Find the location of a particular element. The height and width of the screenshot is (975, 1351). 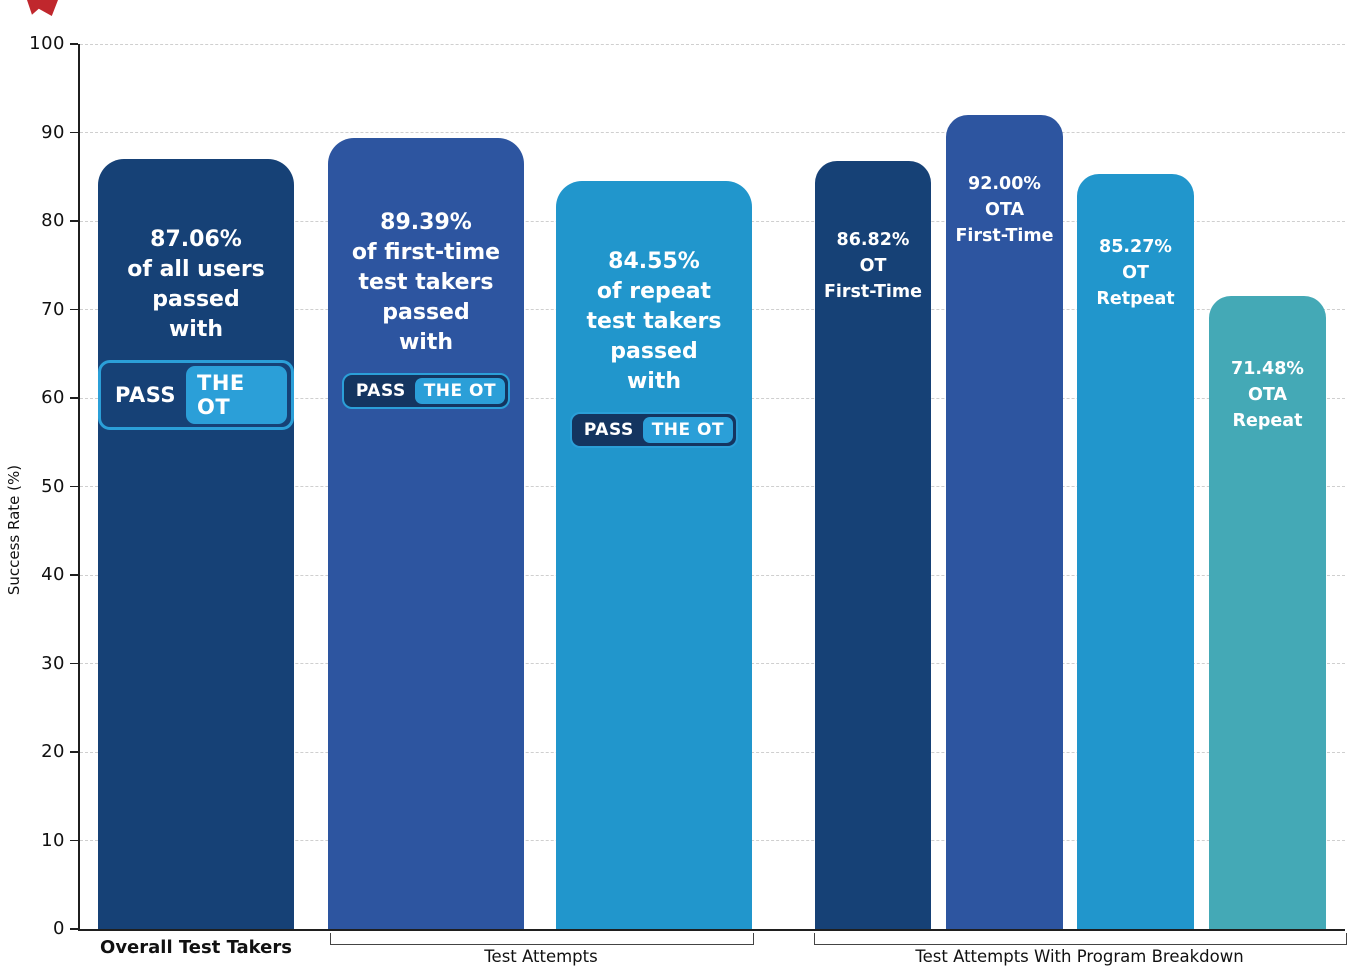

y-tick-label: 0 is located at coordinates (59, 928).